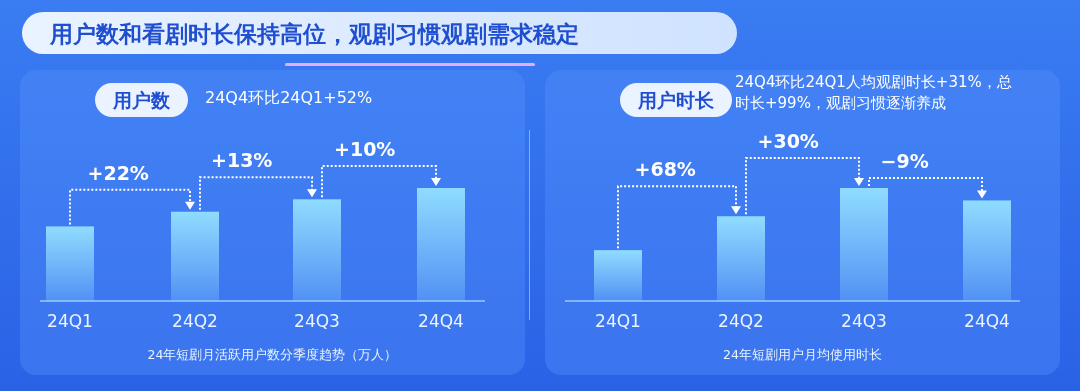  I want to click on chart-title: 用户数, so click(141, 100).